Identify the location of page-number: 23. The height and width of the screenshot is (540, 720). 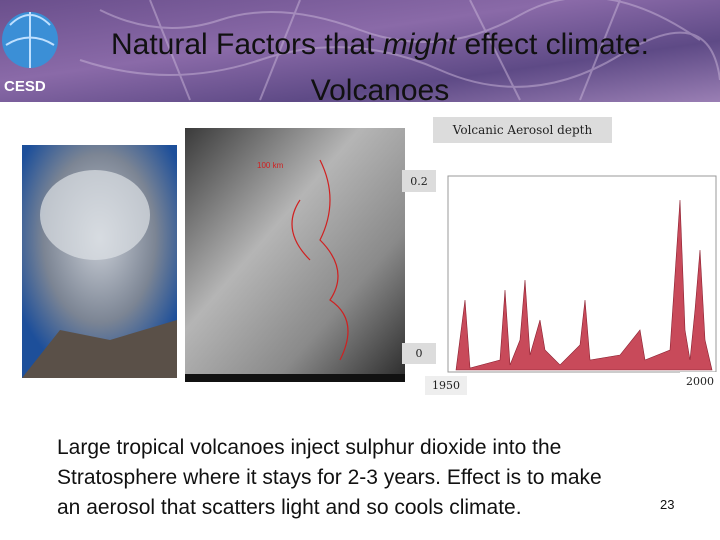
(667, 504).